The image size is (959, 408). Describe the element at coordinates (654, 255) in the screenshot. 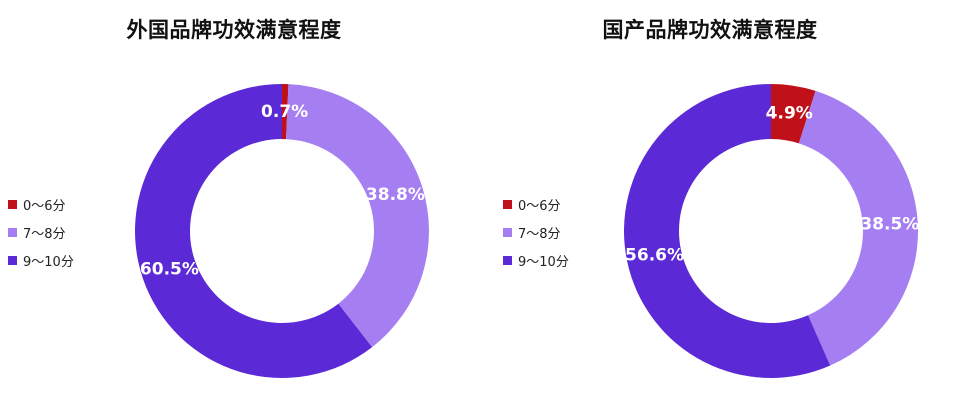

I see `slice-label: 56.6%` at that location.